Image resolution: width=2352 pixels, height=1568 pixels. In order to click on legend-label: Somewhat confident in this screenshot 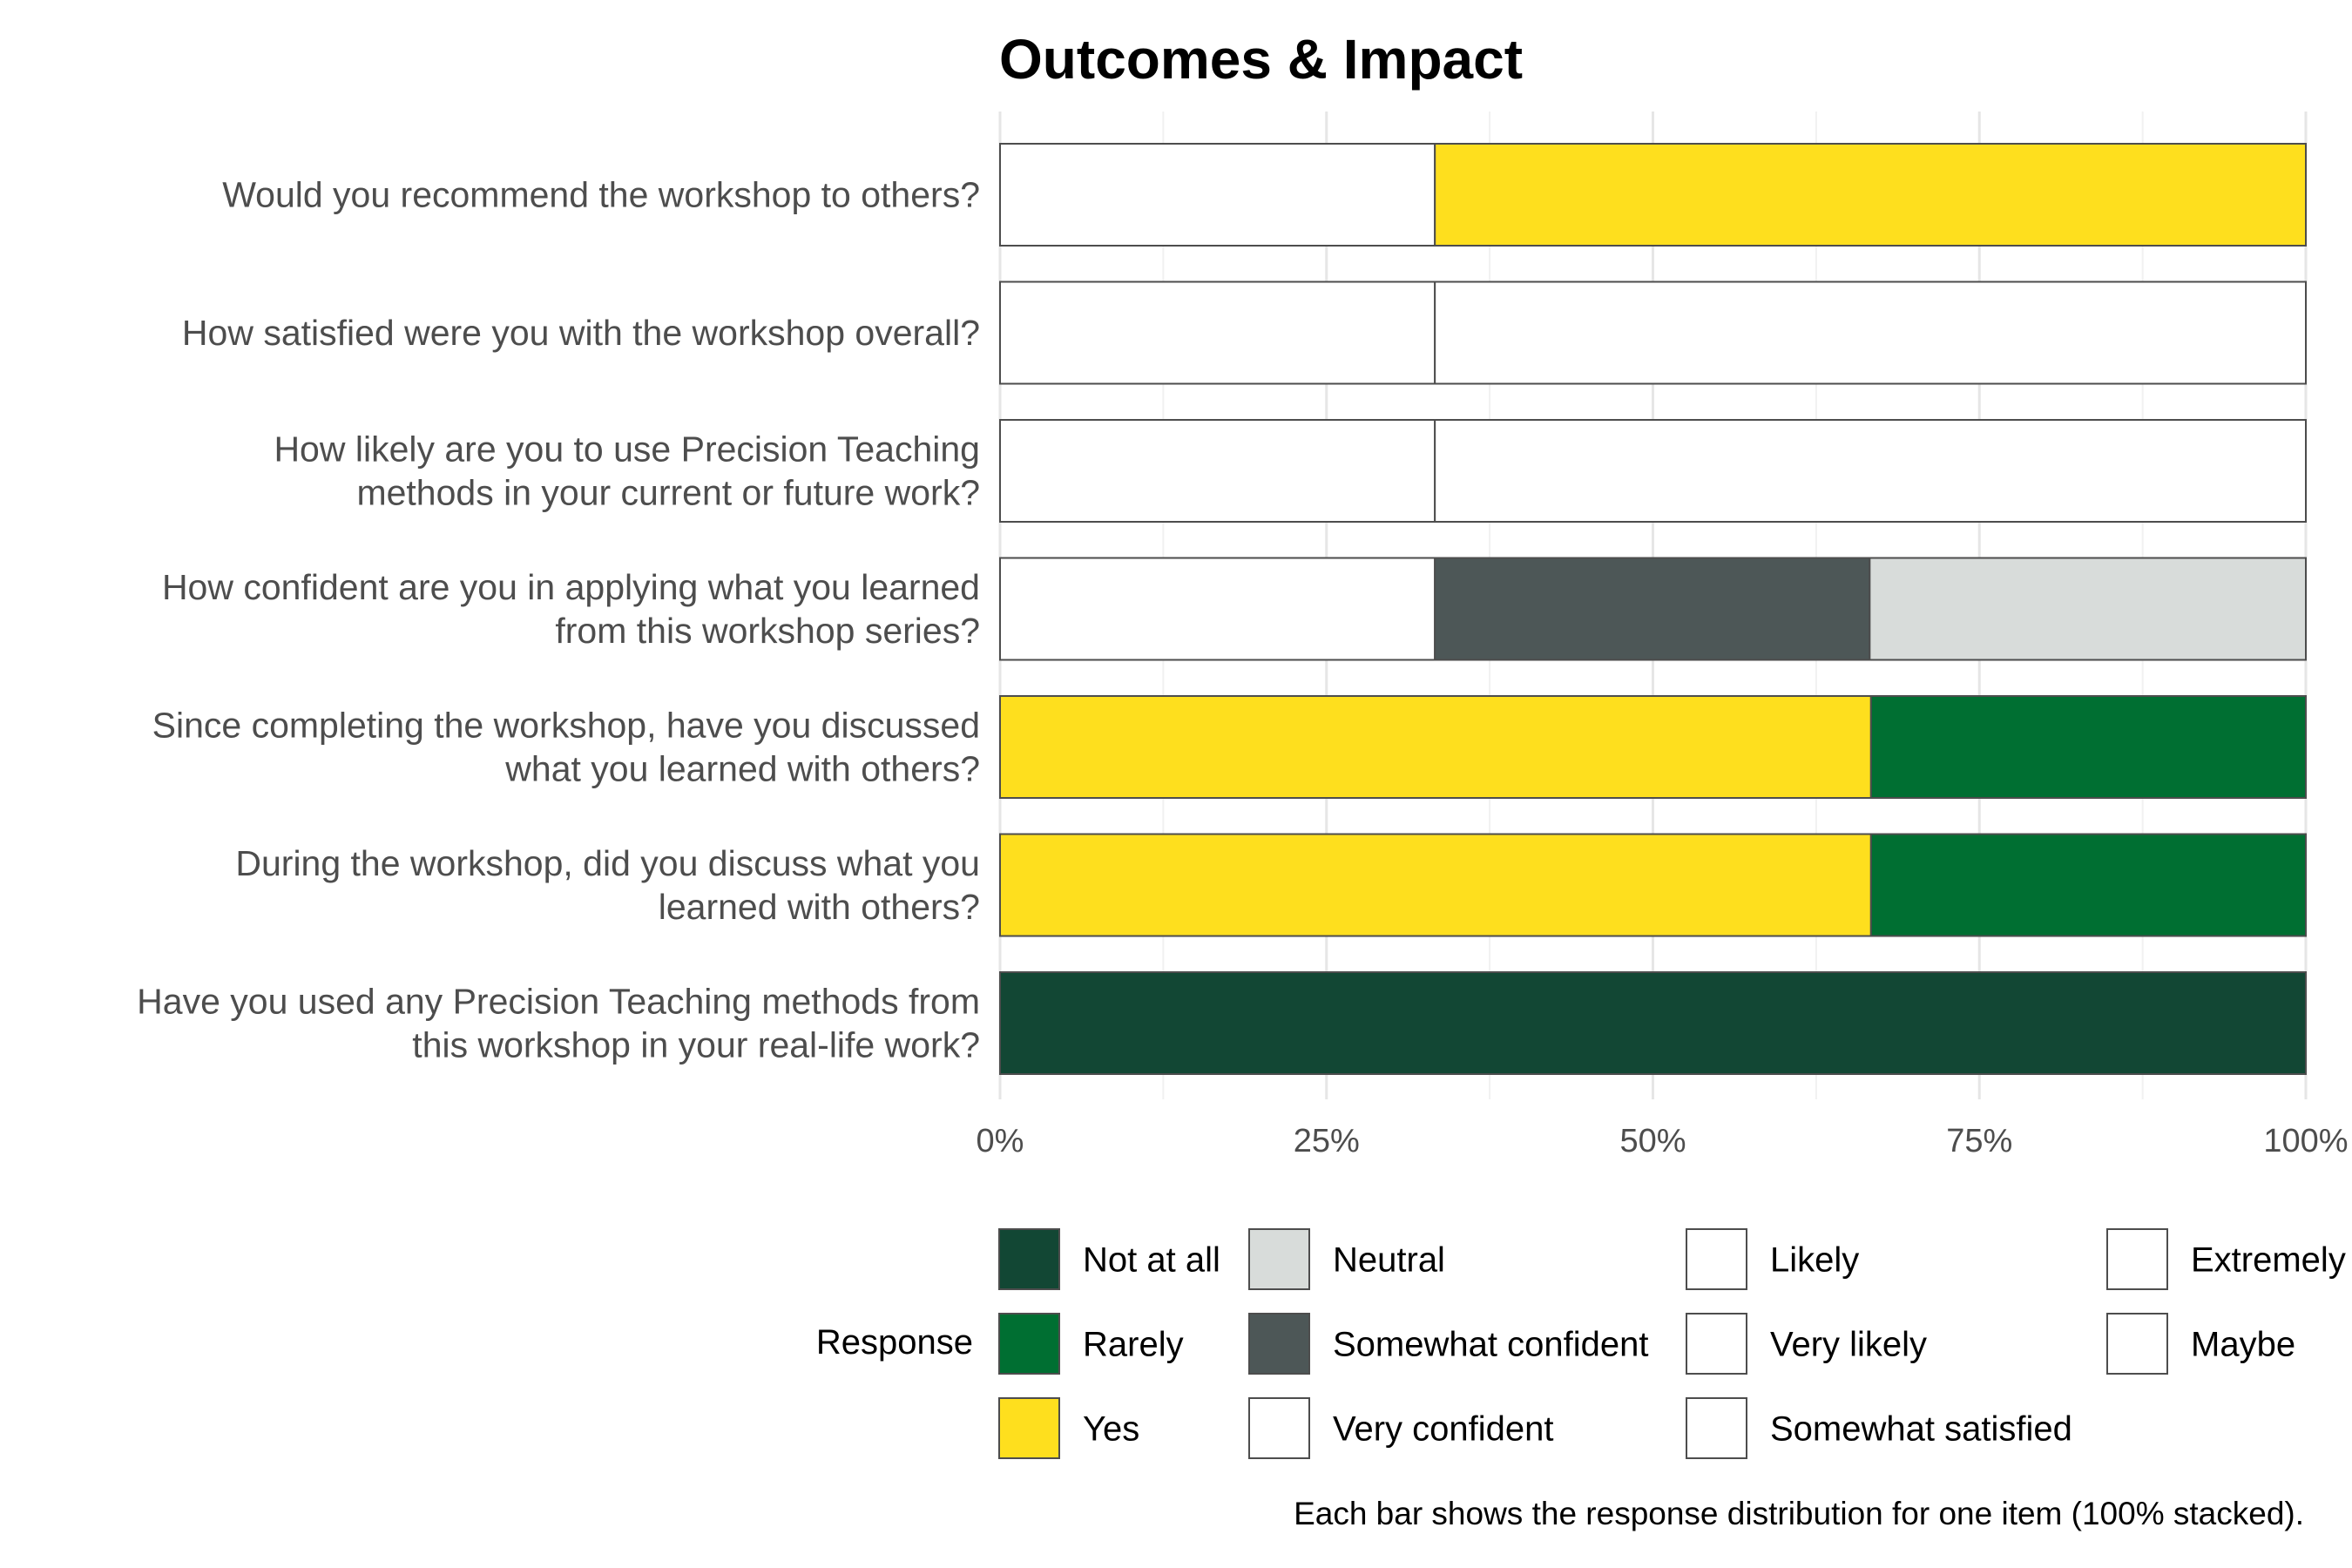, I will do `click(1490, 1345)`.